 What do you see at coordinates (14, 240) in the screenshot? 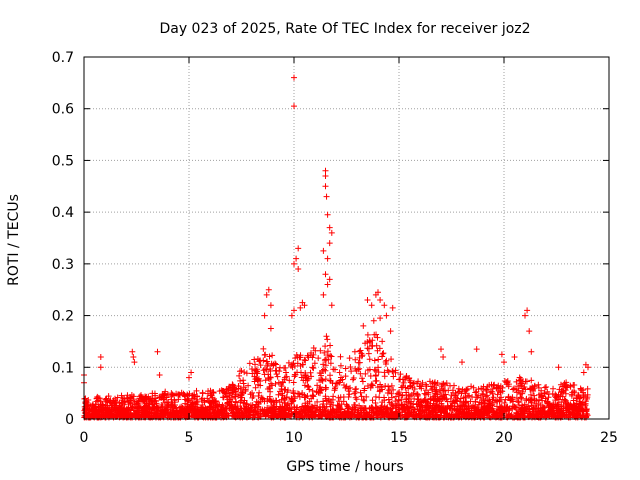
I see `y-axis-label: ROTI / TECUs` at bounding box center [14, 240].